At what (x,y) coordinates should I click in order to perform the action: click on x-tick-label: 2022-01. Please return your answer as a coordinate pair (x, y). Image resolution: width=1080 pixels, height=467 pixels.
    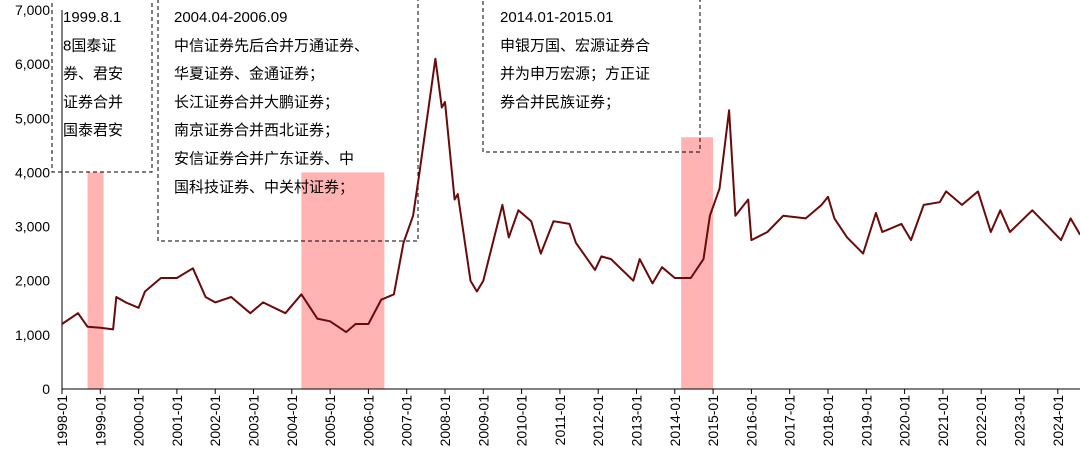
    Looking at the image, I should click on (981, 421).